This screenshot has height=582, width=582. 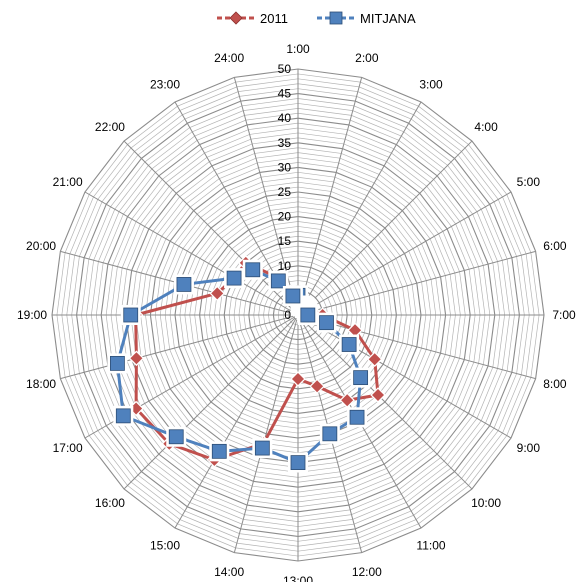 What do you see at coordinates (285, 118) in the screenshot?
I see `radial-tick-label: 40` at bounding box center [285, 118].